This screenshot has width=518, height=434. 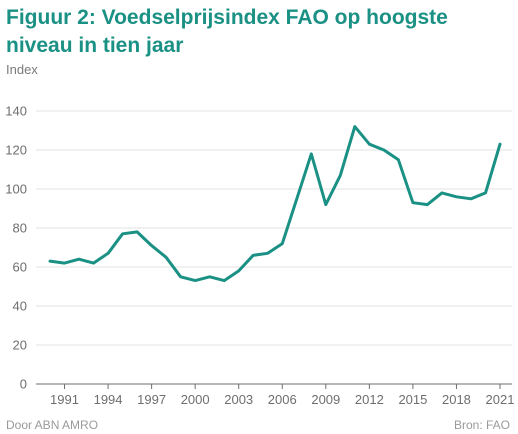 What do you see at coordinates (195, 399) in the screenshot?
I see `x-tick-label: 2000` at bounding box center [195, 399].